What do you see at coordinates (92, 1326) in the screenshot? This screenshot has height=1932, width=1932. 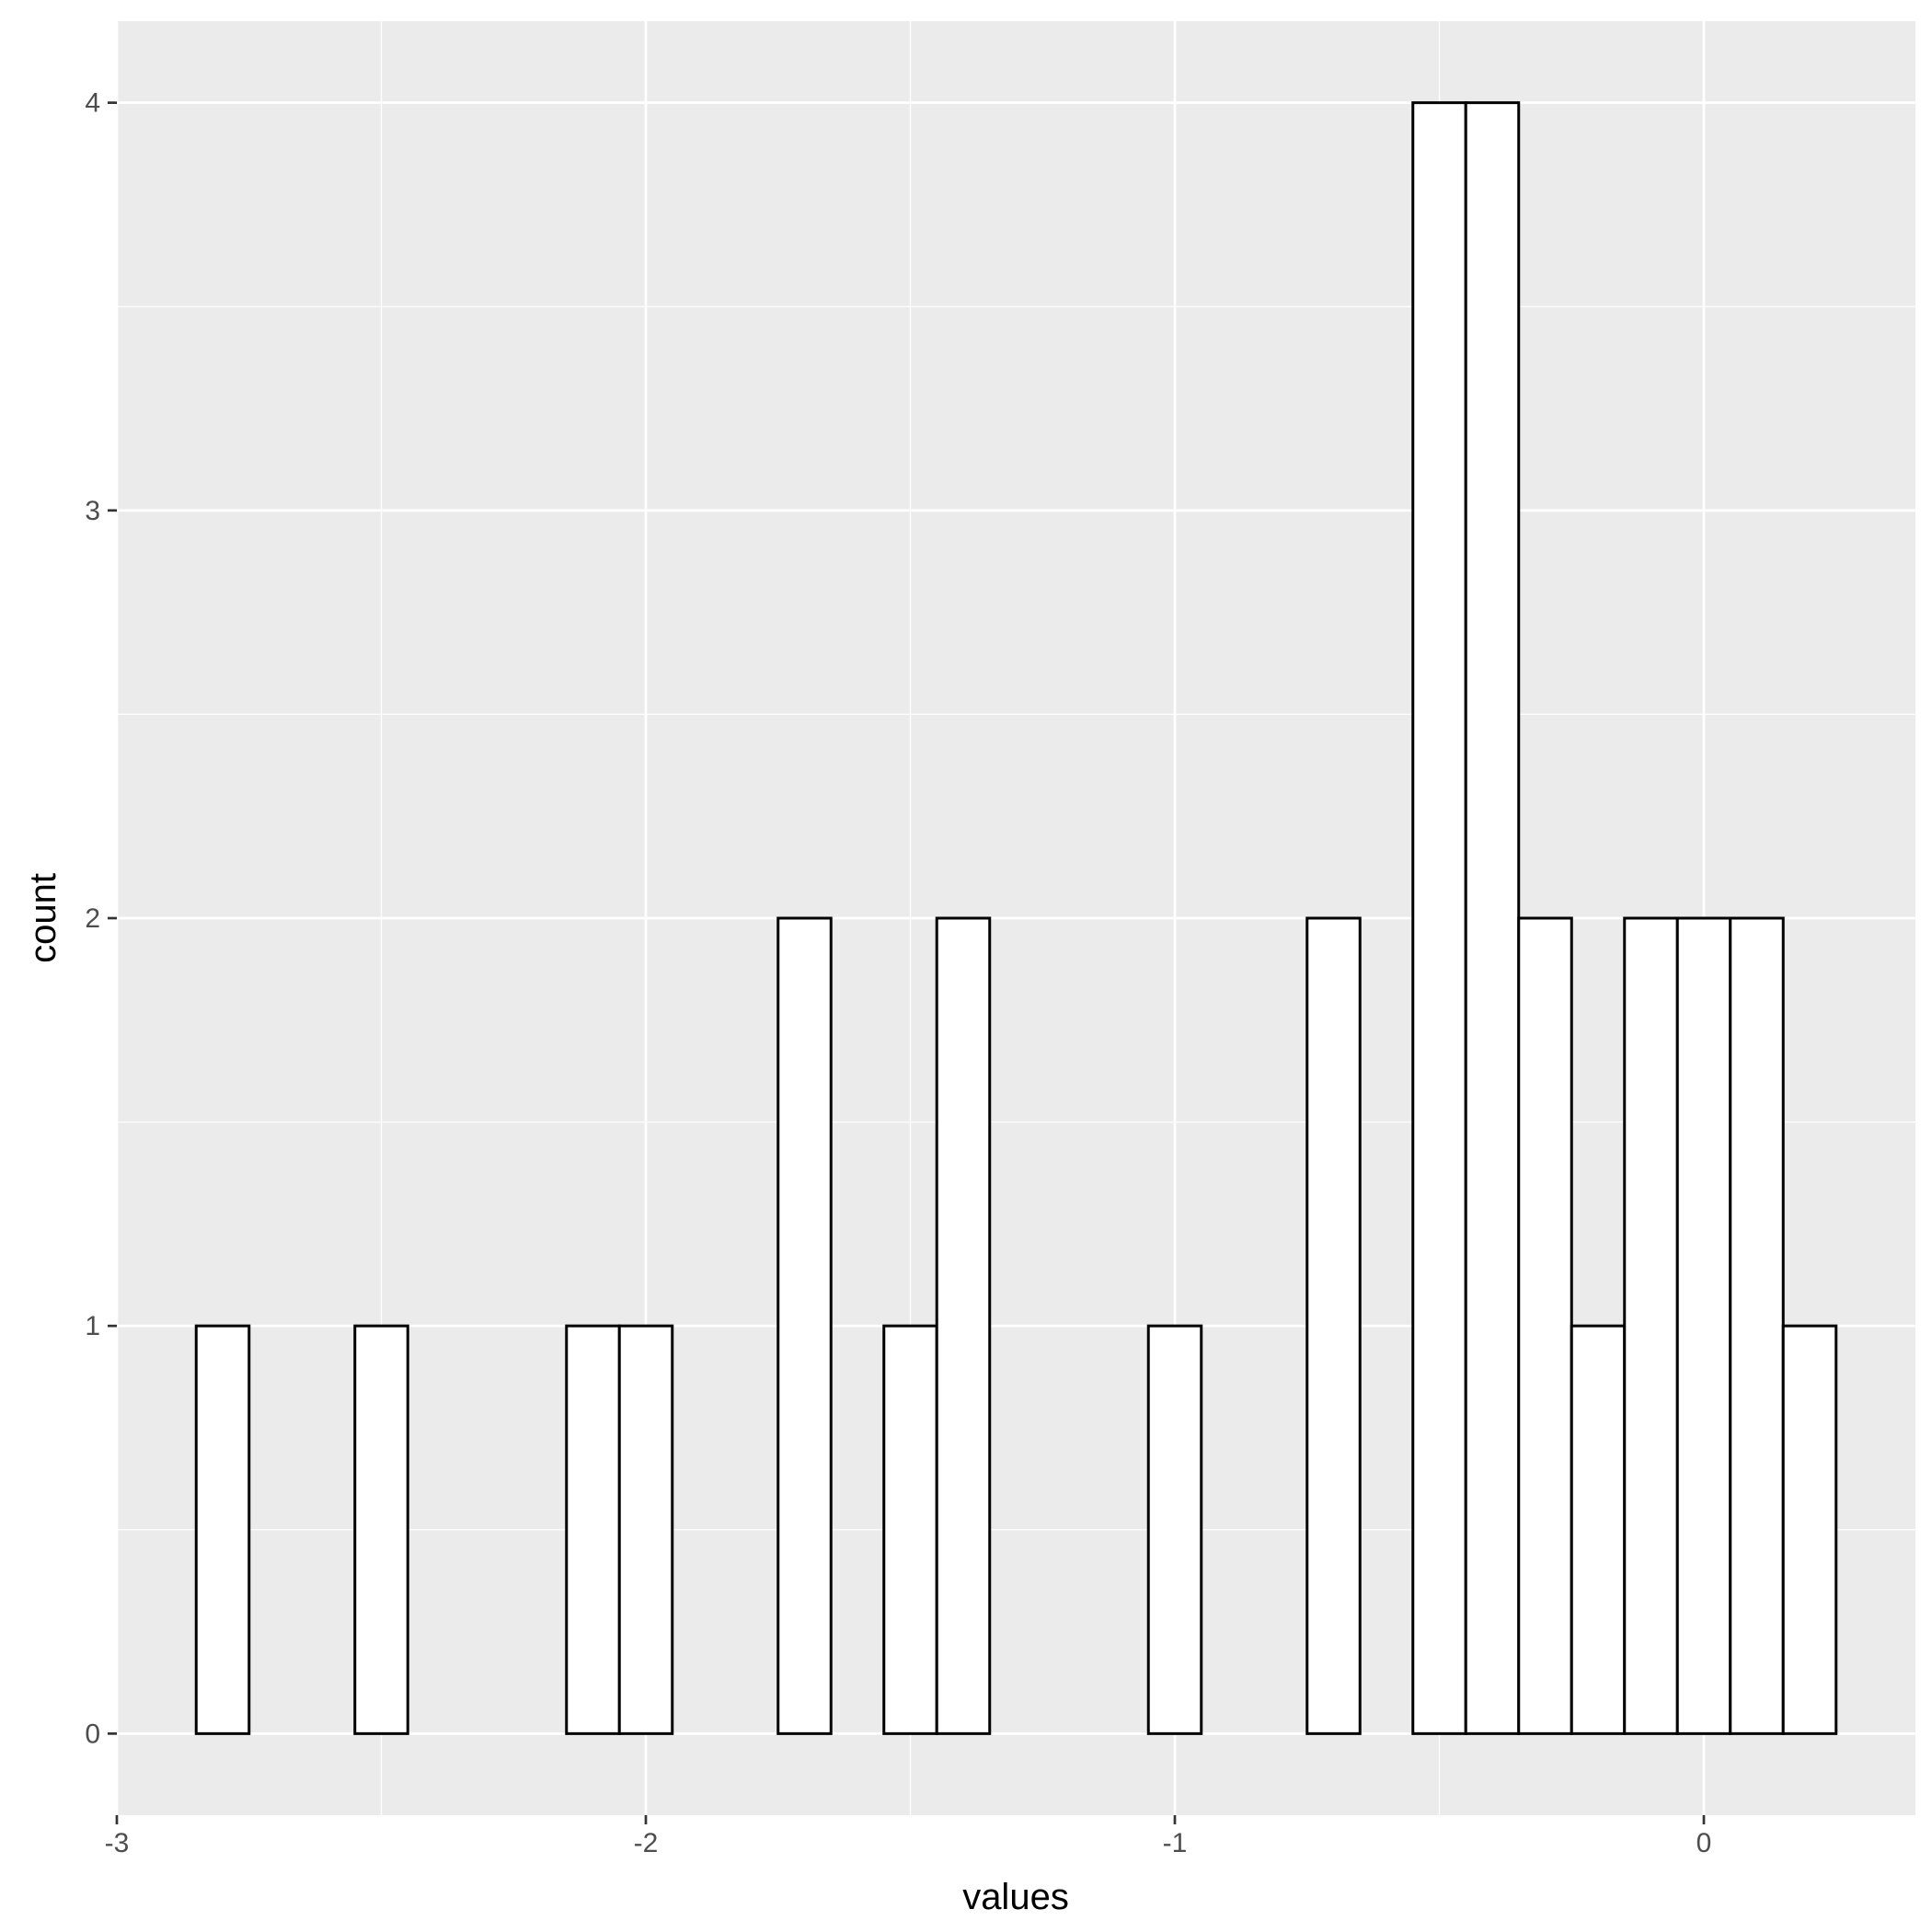 I see `y-tick-label: 1` at bounding box center [92, 1326].